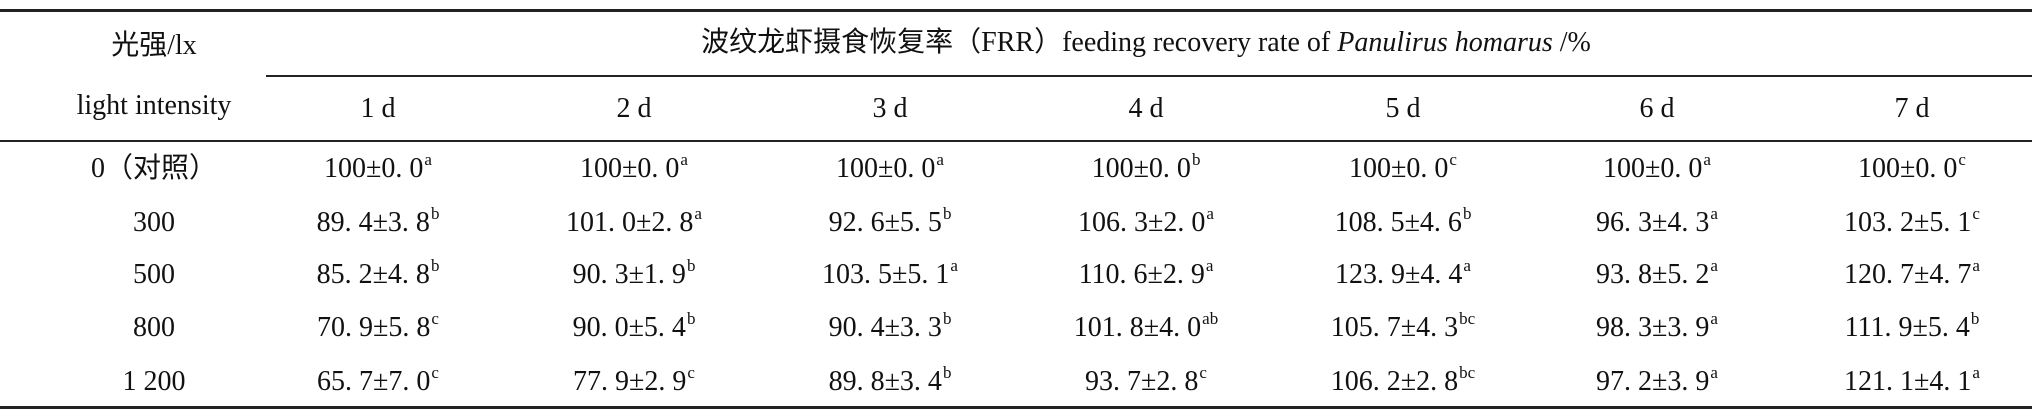 The width and height of the screenshot is (2032, 416). What do you see at coordinates (1142, 222) in the screenshot?
I see `cell-value: 106. 3±2. 0` at bounding box center [1142, 222].